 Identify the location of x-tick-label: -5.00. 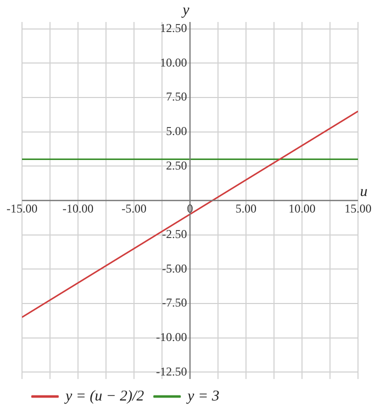
(134, 209).